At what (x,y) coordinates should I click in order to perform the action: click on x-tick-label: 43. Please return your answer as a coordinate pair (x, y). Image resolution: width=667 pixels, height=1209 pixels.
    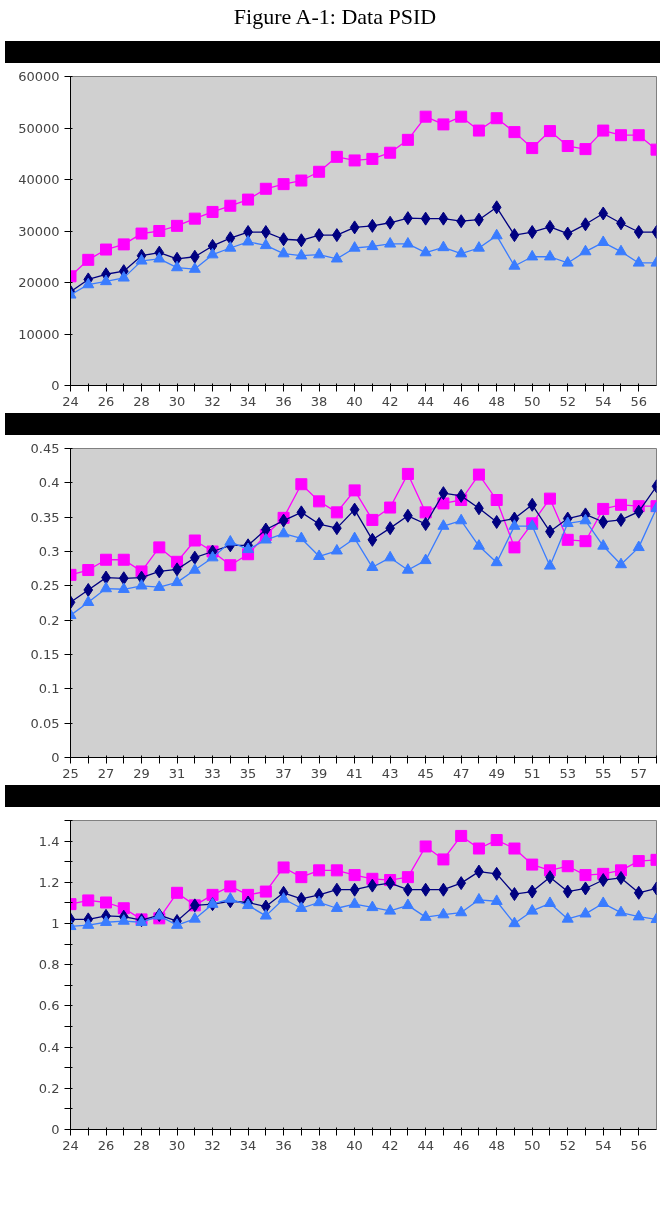
    Looking at the image, I should click on (390, 773).